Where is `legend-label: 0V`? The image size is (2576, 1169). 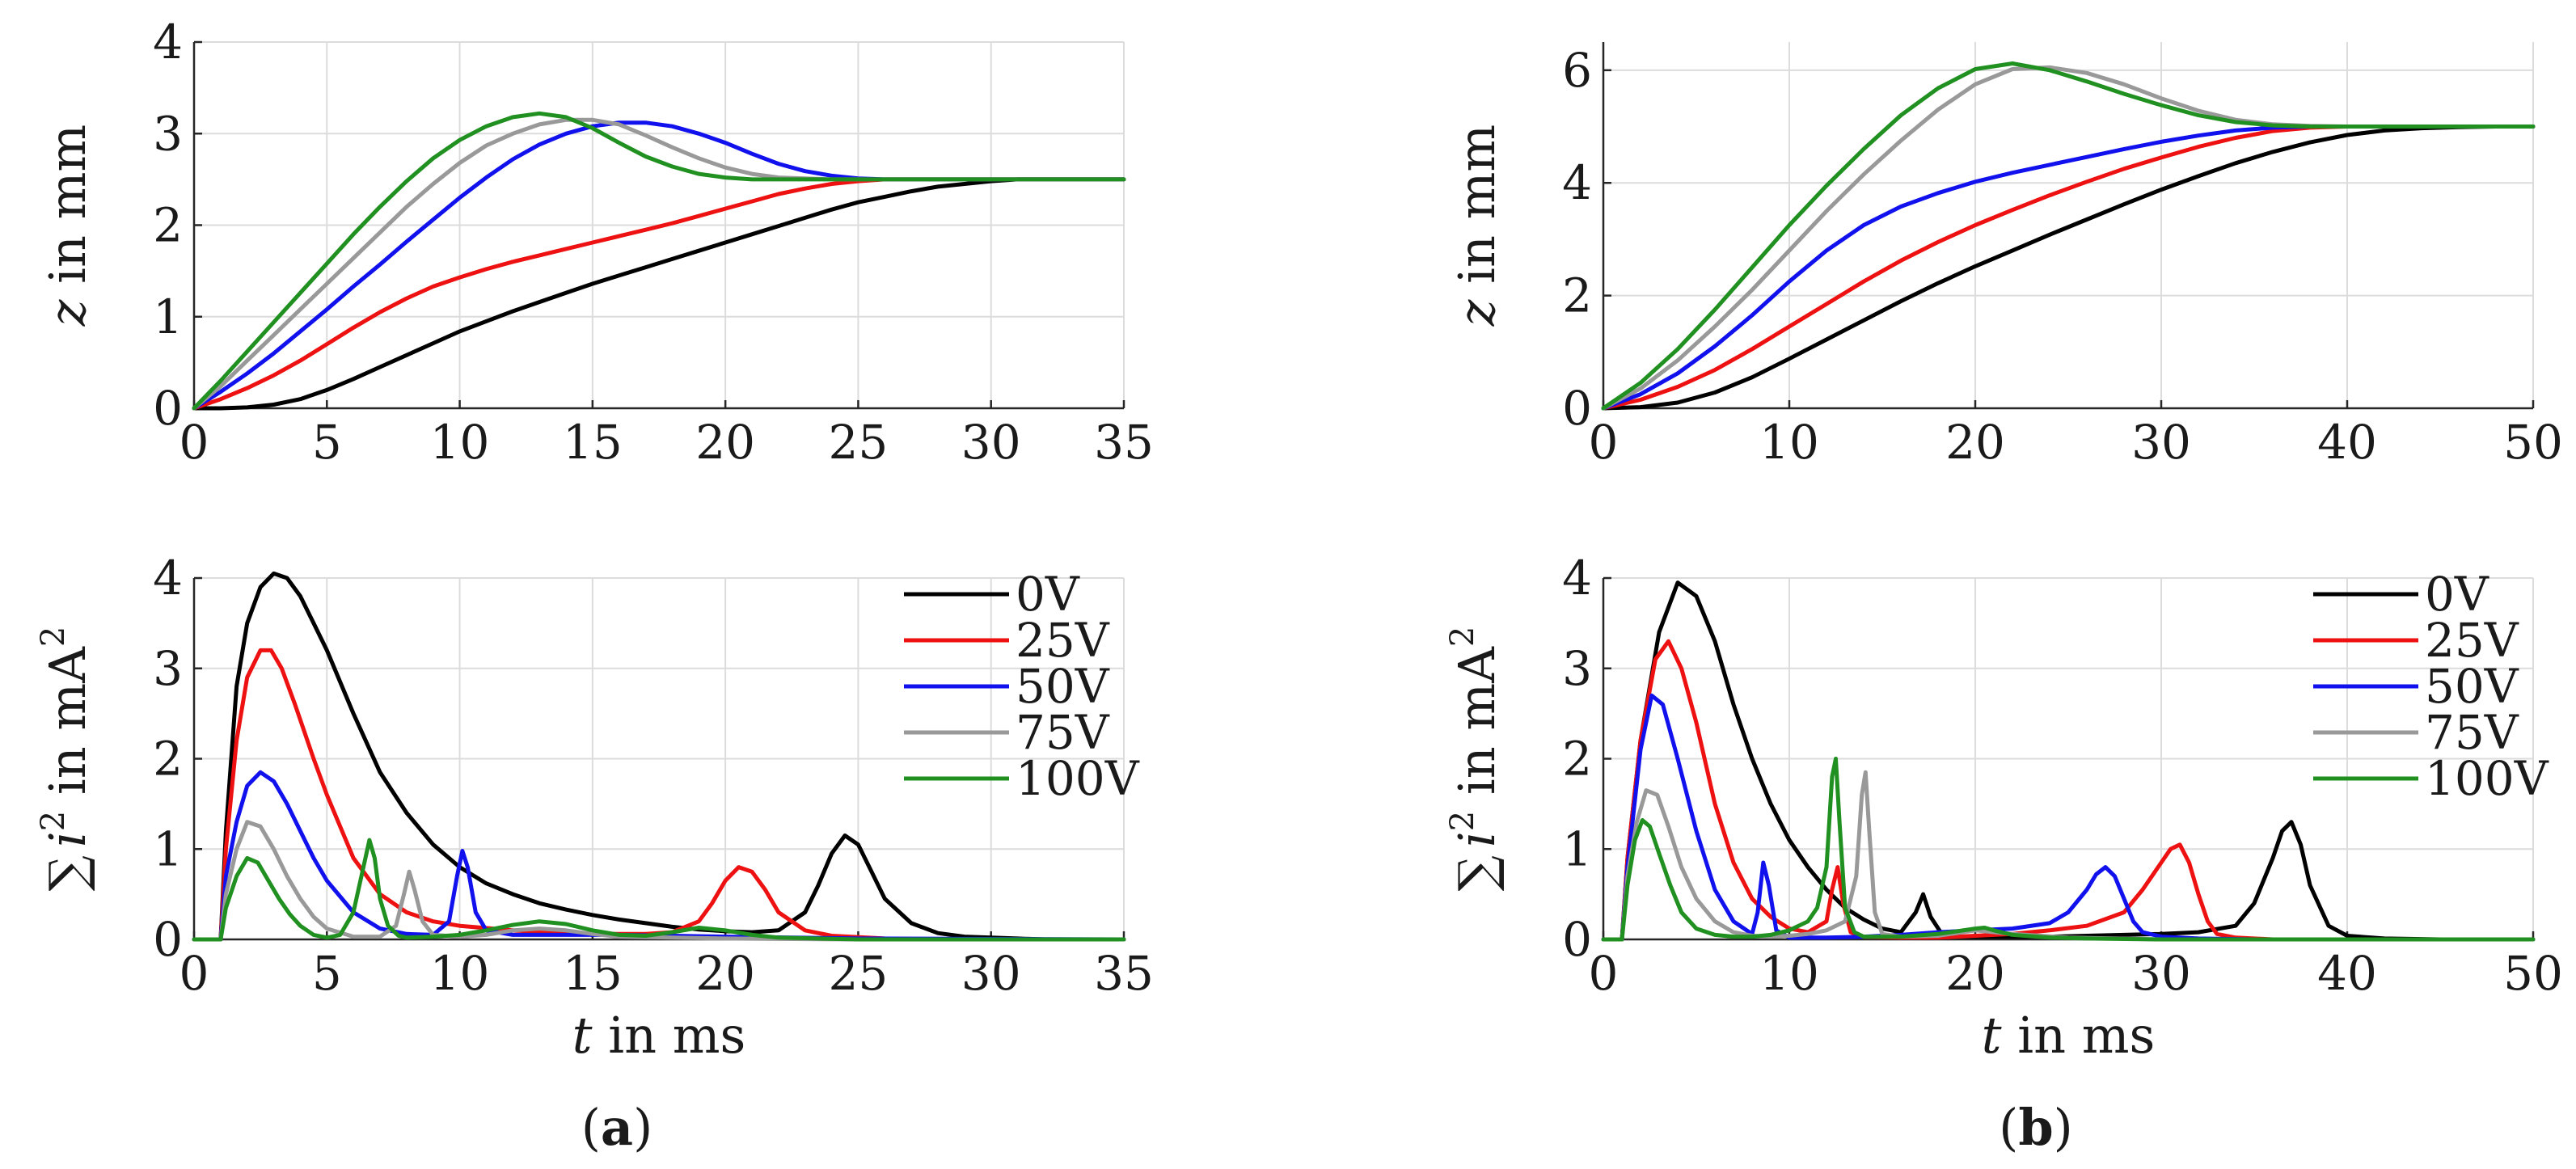
legend-label: 0V is located at coordinates (2457, 595).